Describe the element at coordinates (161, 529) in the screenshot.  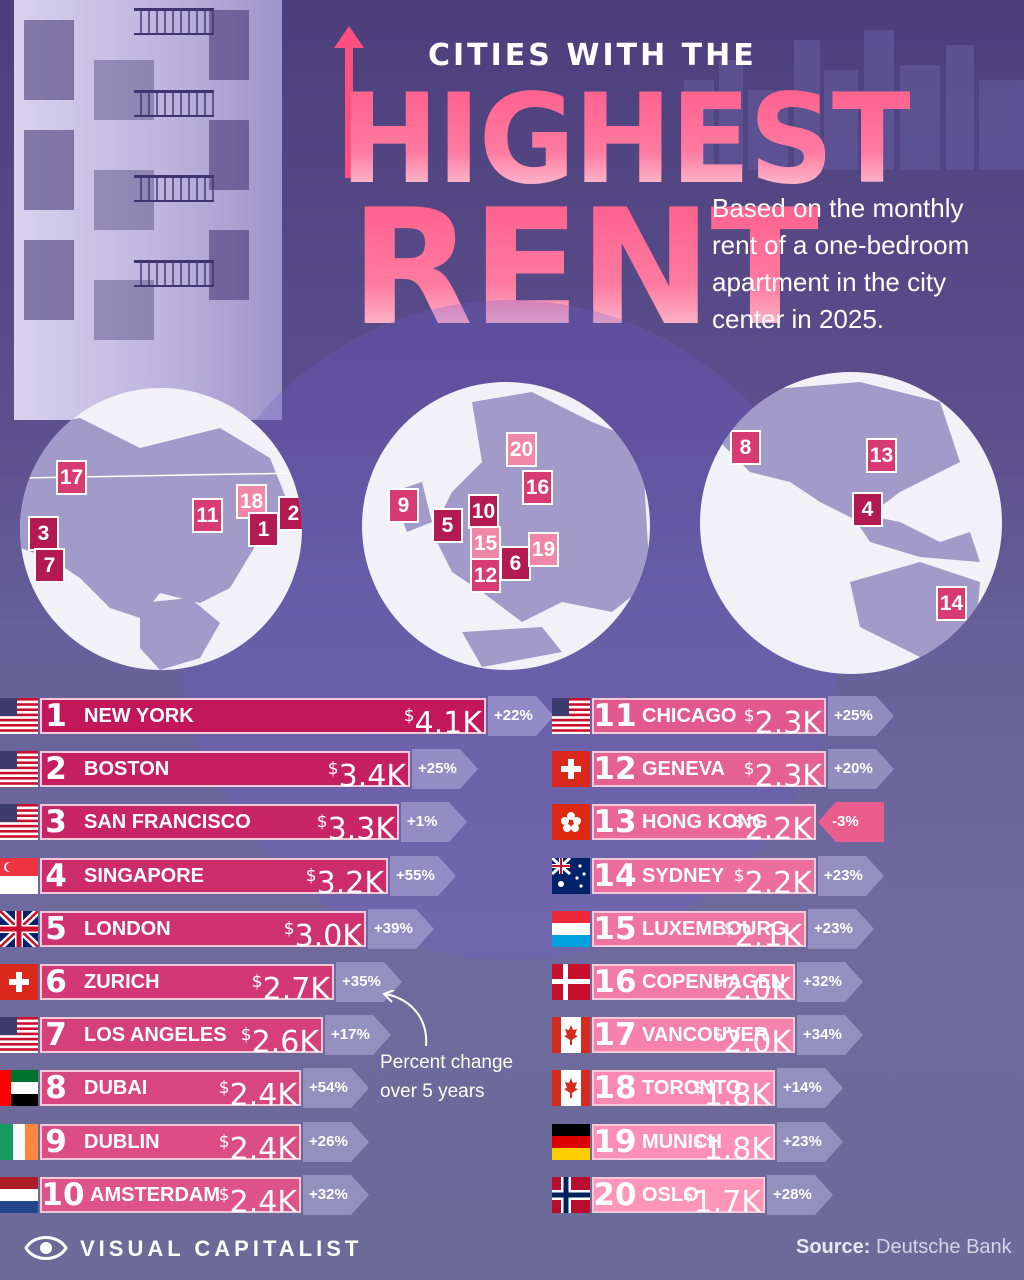
I see `globe-americas: 17 18 11 2 1 3 7` at that location.